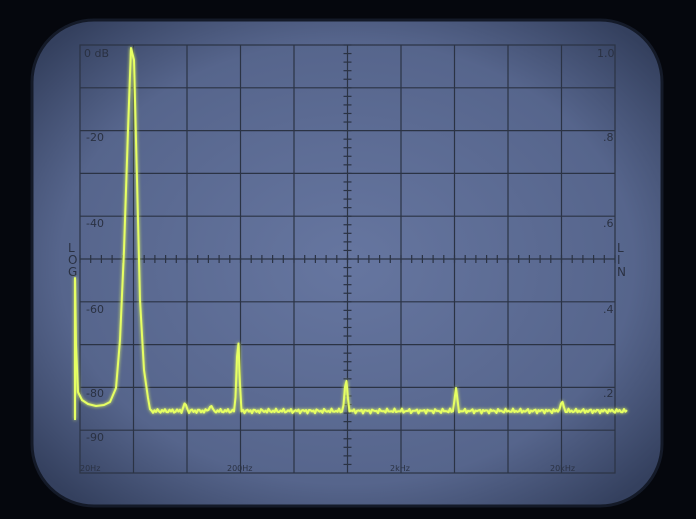 The width and height of the screenshot is (696, 519). I want to click on lin-label-1: 1.0, so click(606, 53).